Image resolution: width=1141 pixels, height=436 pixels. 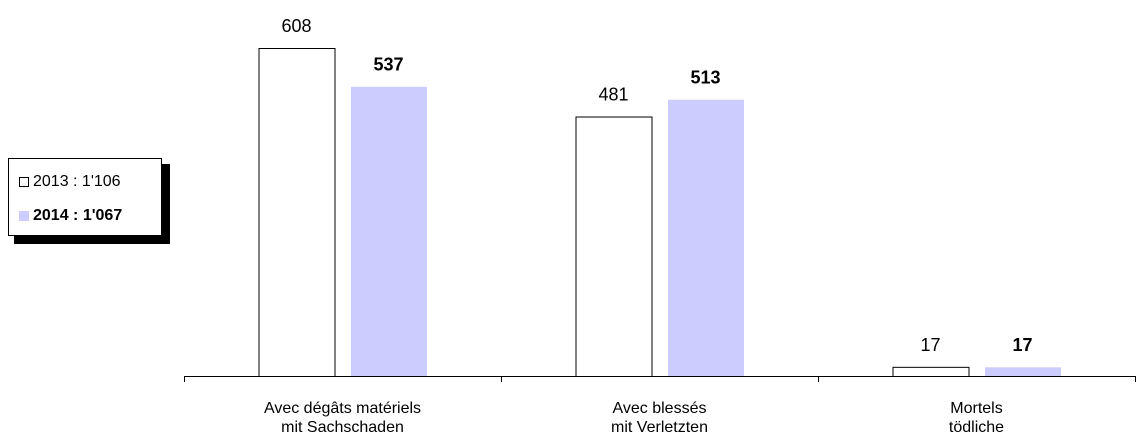 What do you see at coordinates (24, 216) in the screenshot?
I see `legend-swatch-2014` at bounding box center [24, 216].